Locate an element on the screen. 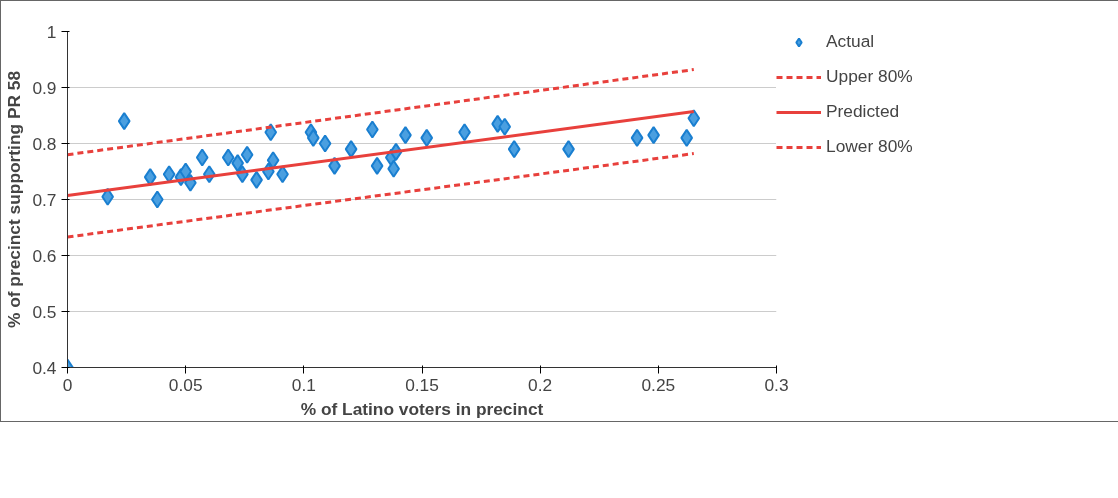 The image size is (1118, 498). y-tick-label: 0.9 is located at coordinates (44, 87).